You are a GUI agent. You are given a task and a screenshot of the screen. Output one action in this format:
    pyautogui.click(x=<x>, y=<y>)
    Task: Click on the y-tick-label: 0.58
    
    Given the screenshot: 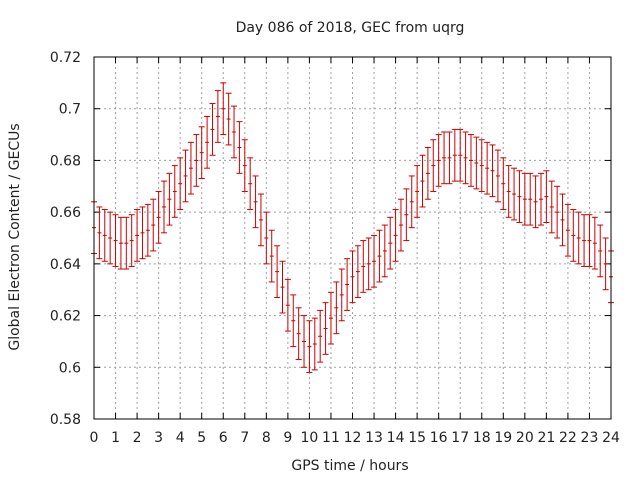 What is the action you would take?
    pyautogui.click(x=65, y=420)
    